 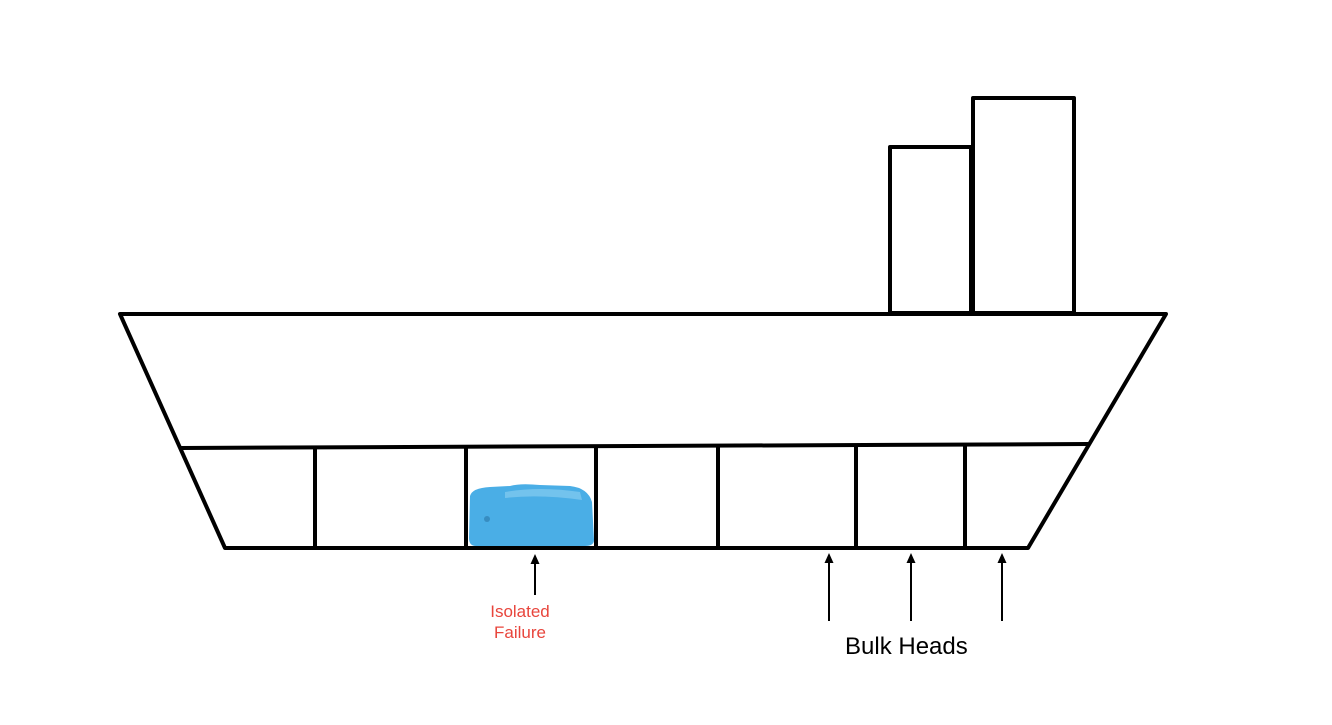 What do you see at coordinates (768, 587) in the screenshot?
I see `arrows` at bounding box center [768, 587].